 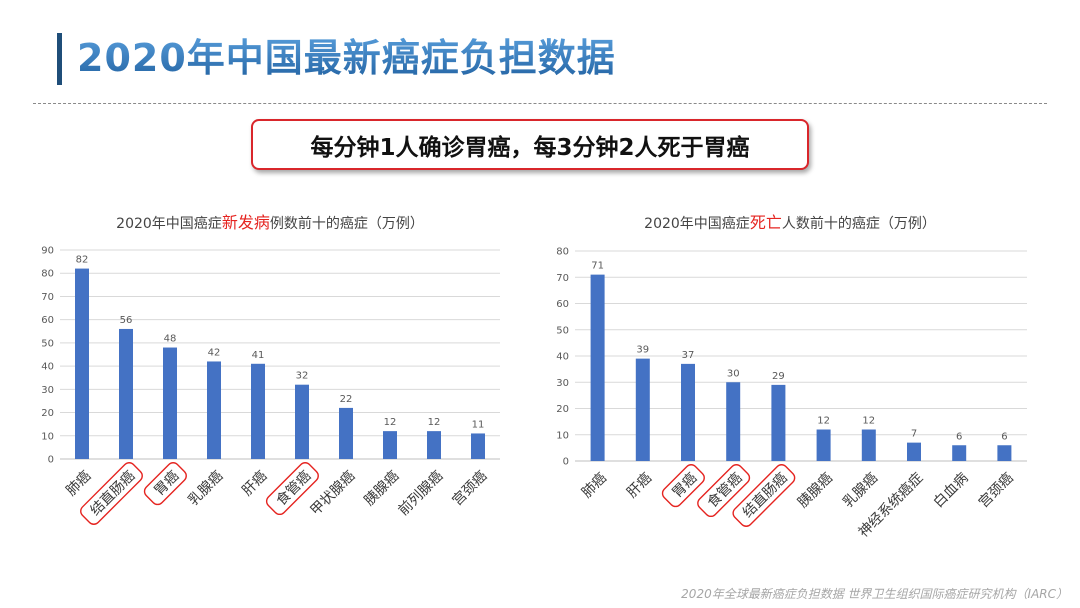 What do you see at coordinates (778, 376) in the screenshot?
I see `data-label: 29` at bounding box center [778, 376].